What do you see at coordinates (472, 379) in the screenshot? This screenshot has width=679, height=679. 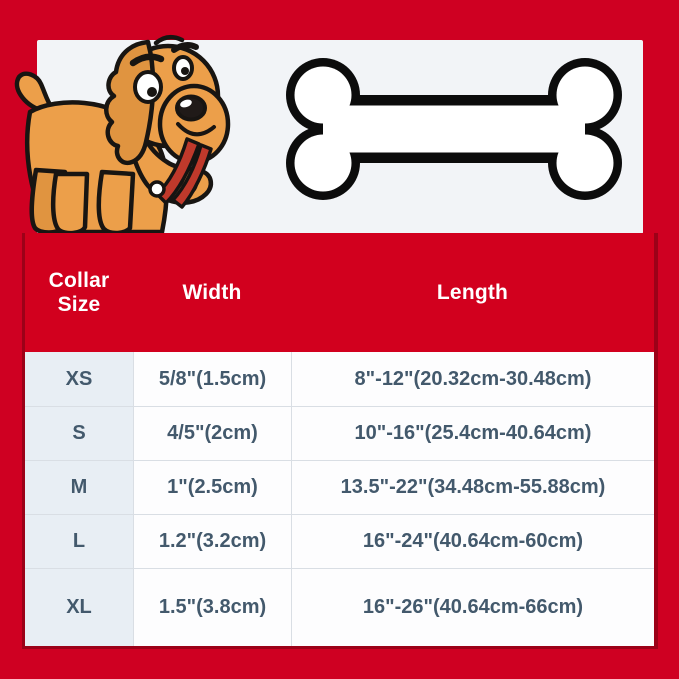 I see `length-value: 8"-12"(20.32cm-30.48cm)` at bounding box center [472, 379].